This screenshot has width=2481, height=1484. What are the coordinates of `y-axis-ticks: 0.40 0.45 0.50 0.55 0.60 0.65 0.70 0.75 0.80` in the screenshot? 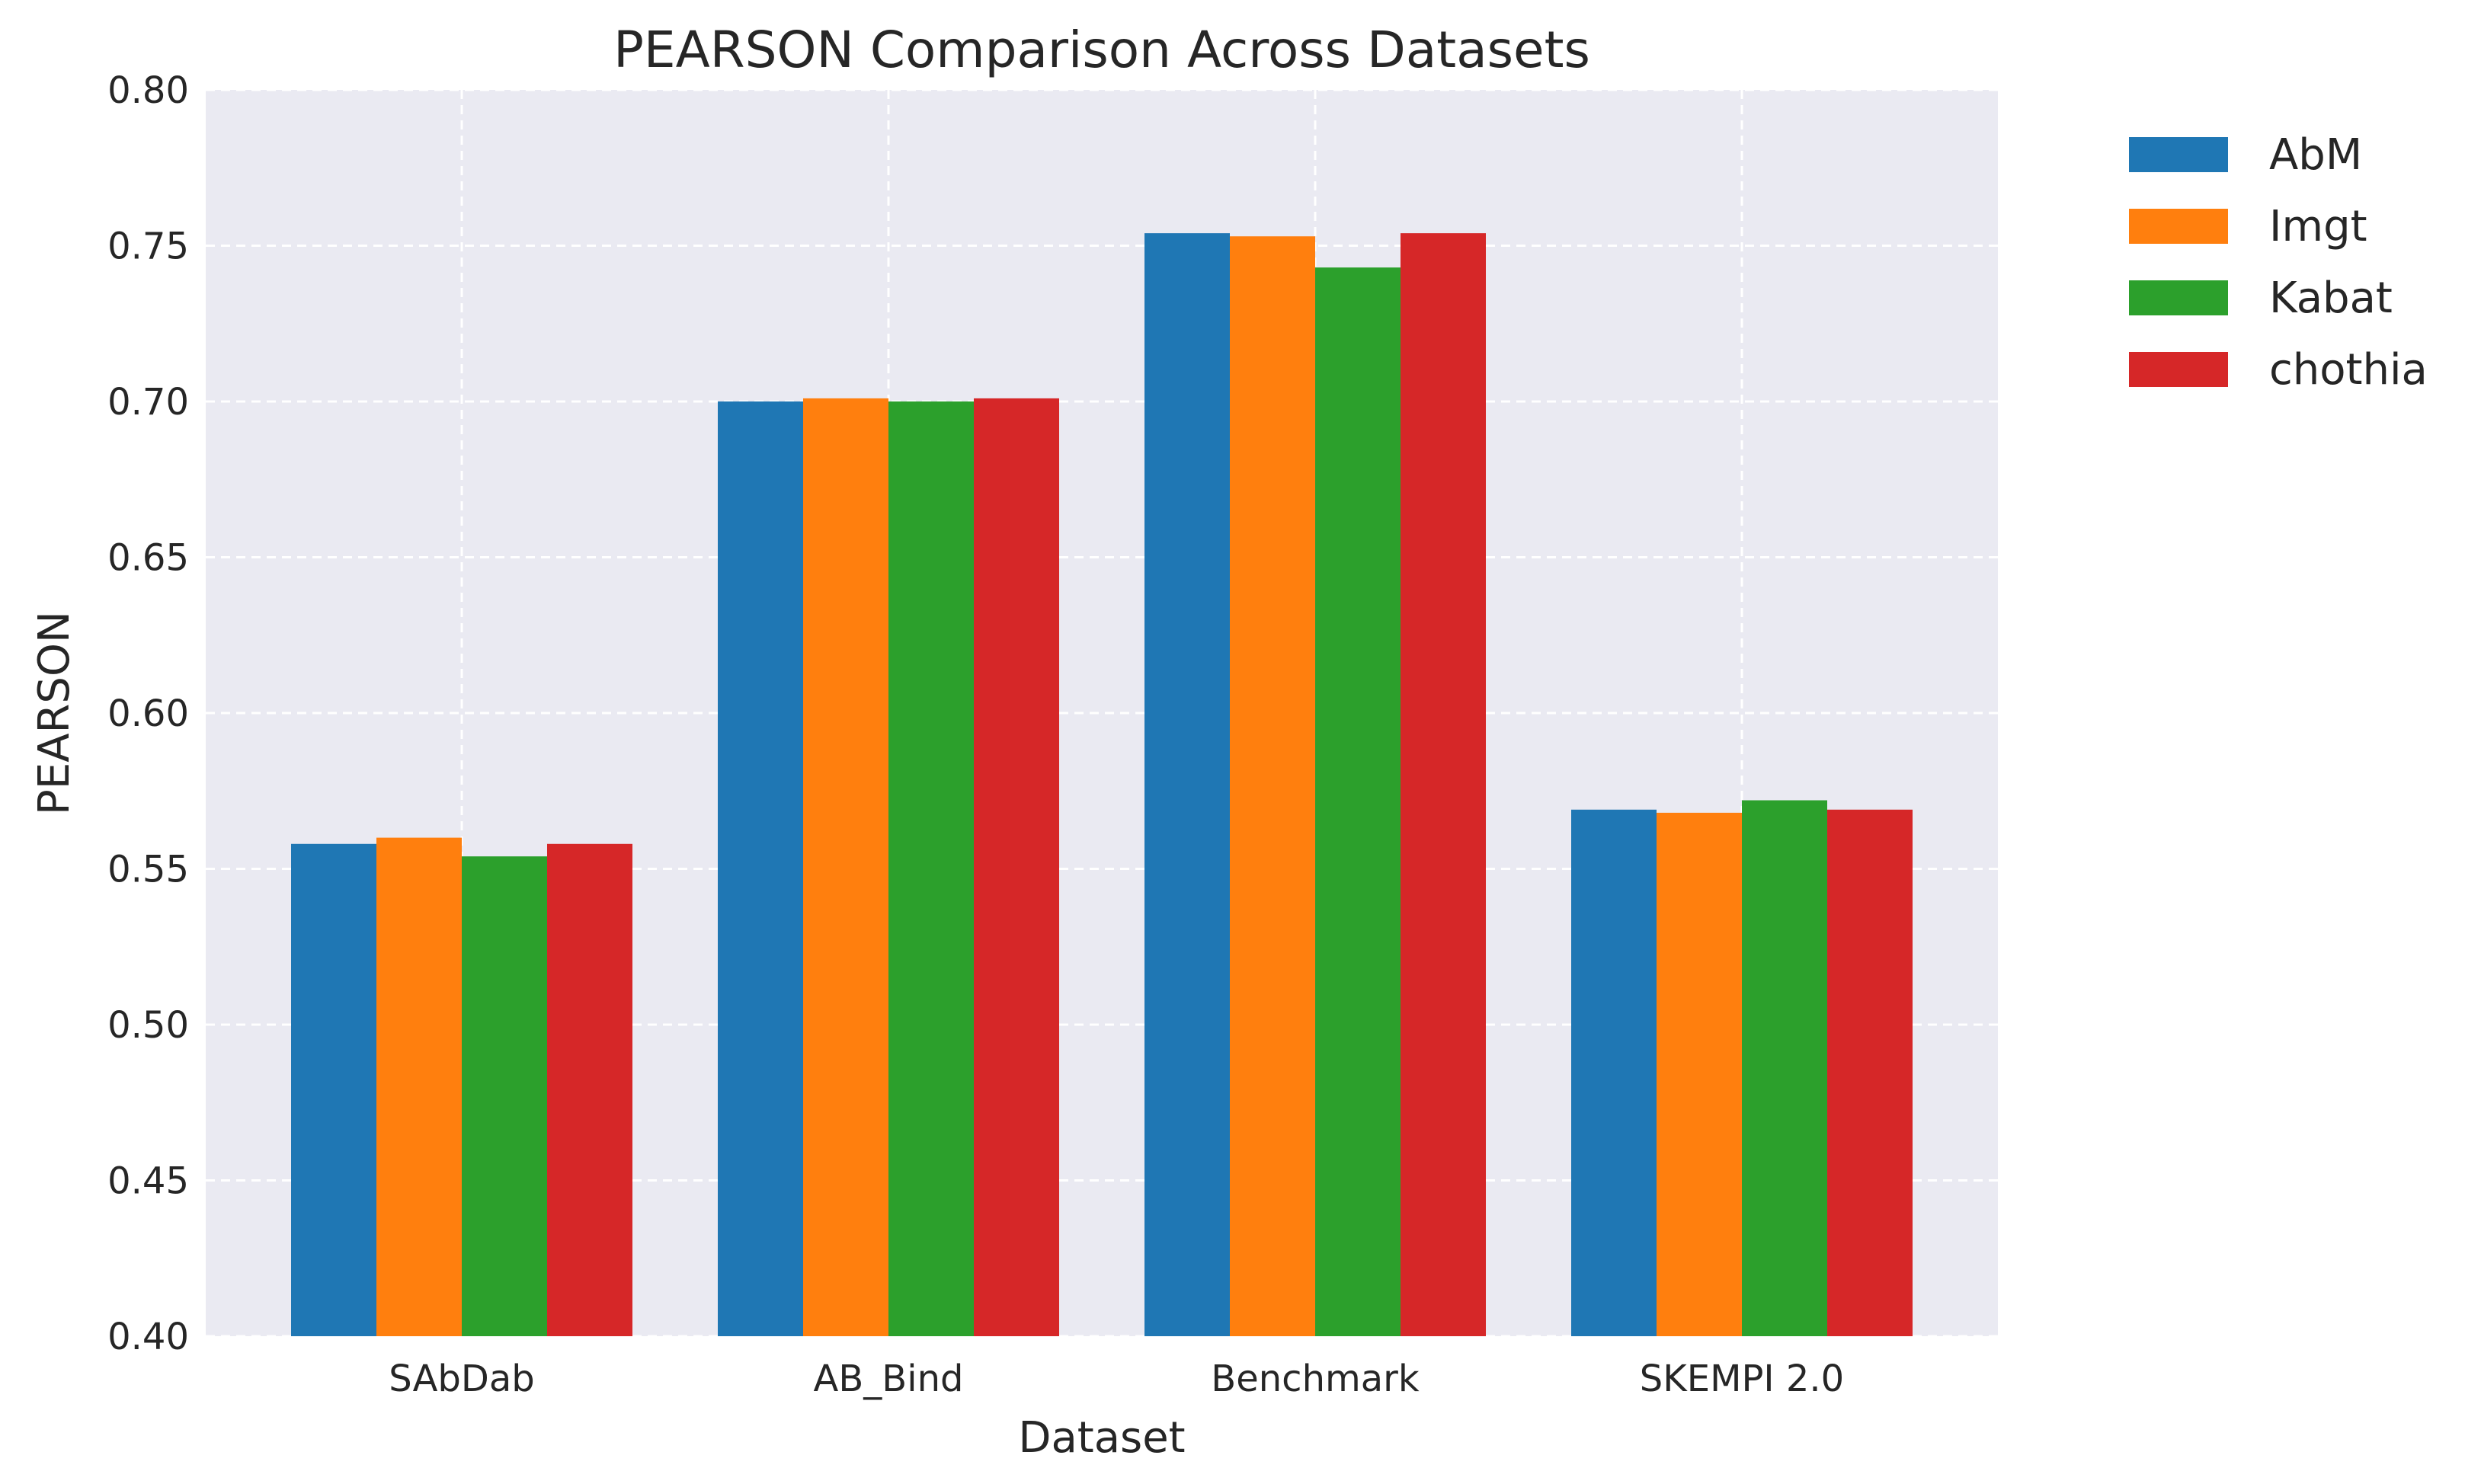 It's located at (148, 713).